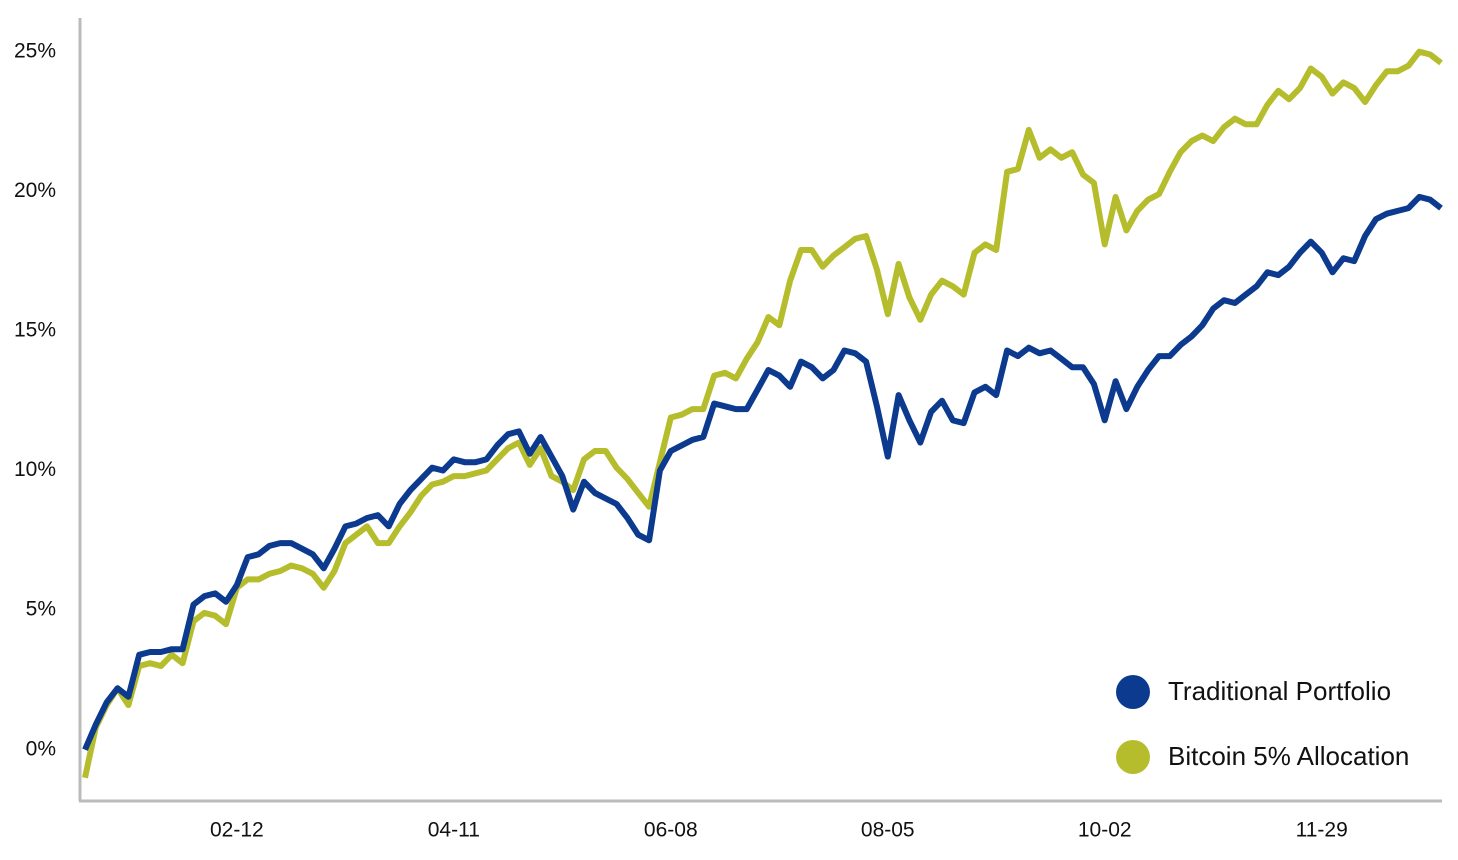 Image resolution: width=1458 pixels, height=860 pixels. Describe the element at coordinates (671, 830) in the screenshot. I see `x-tick-label: 06-08` at that location.